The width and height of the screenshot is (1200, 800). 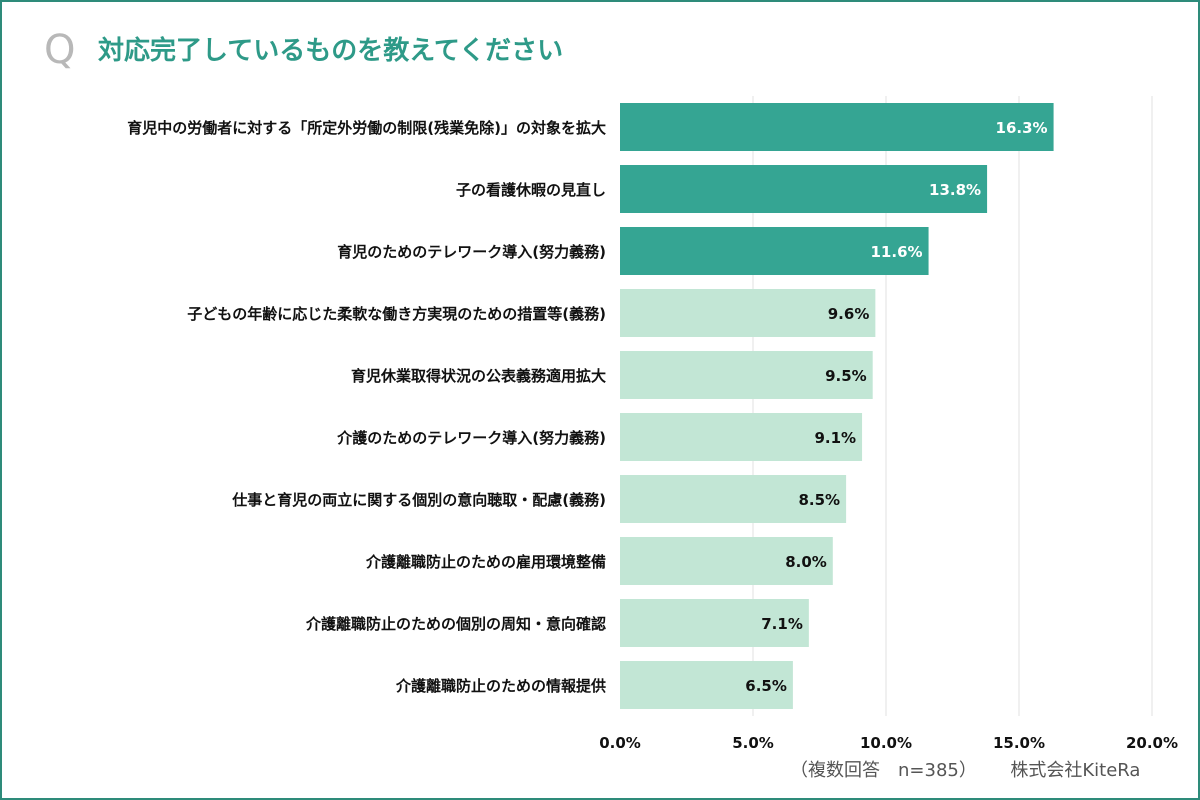 I want to click on x-tick-label: 0.0%, so click(x=620, y=743).